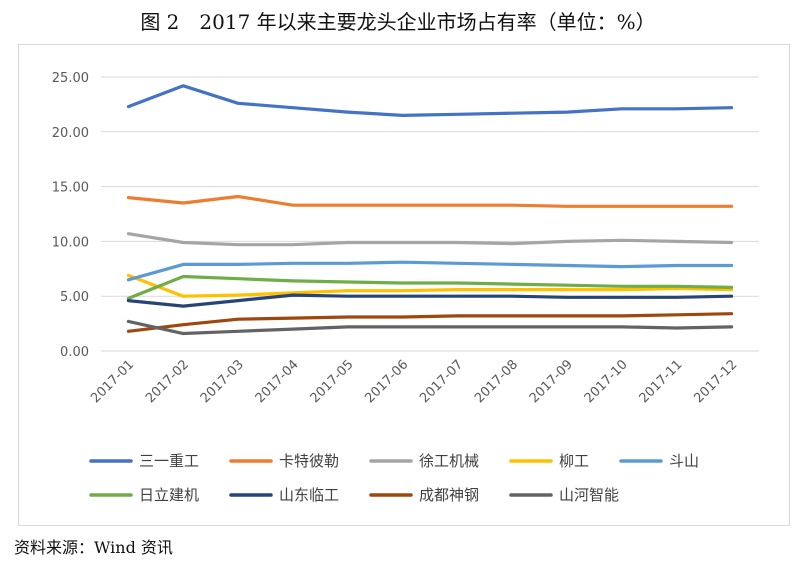  I want to click on legend-label: 山东临工, so click(309, 495).